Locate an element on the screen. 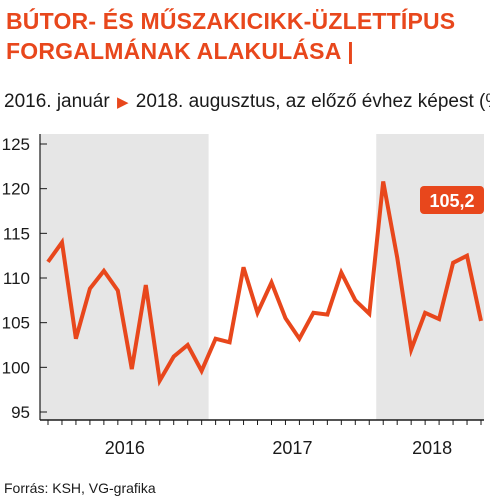  y-tick-label-115: 115 is located at coordinates (16, 233).